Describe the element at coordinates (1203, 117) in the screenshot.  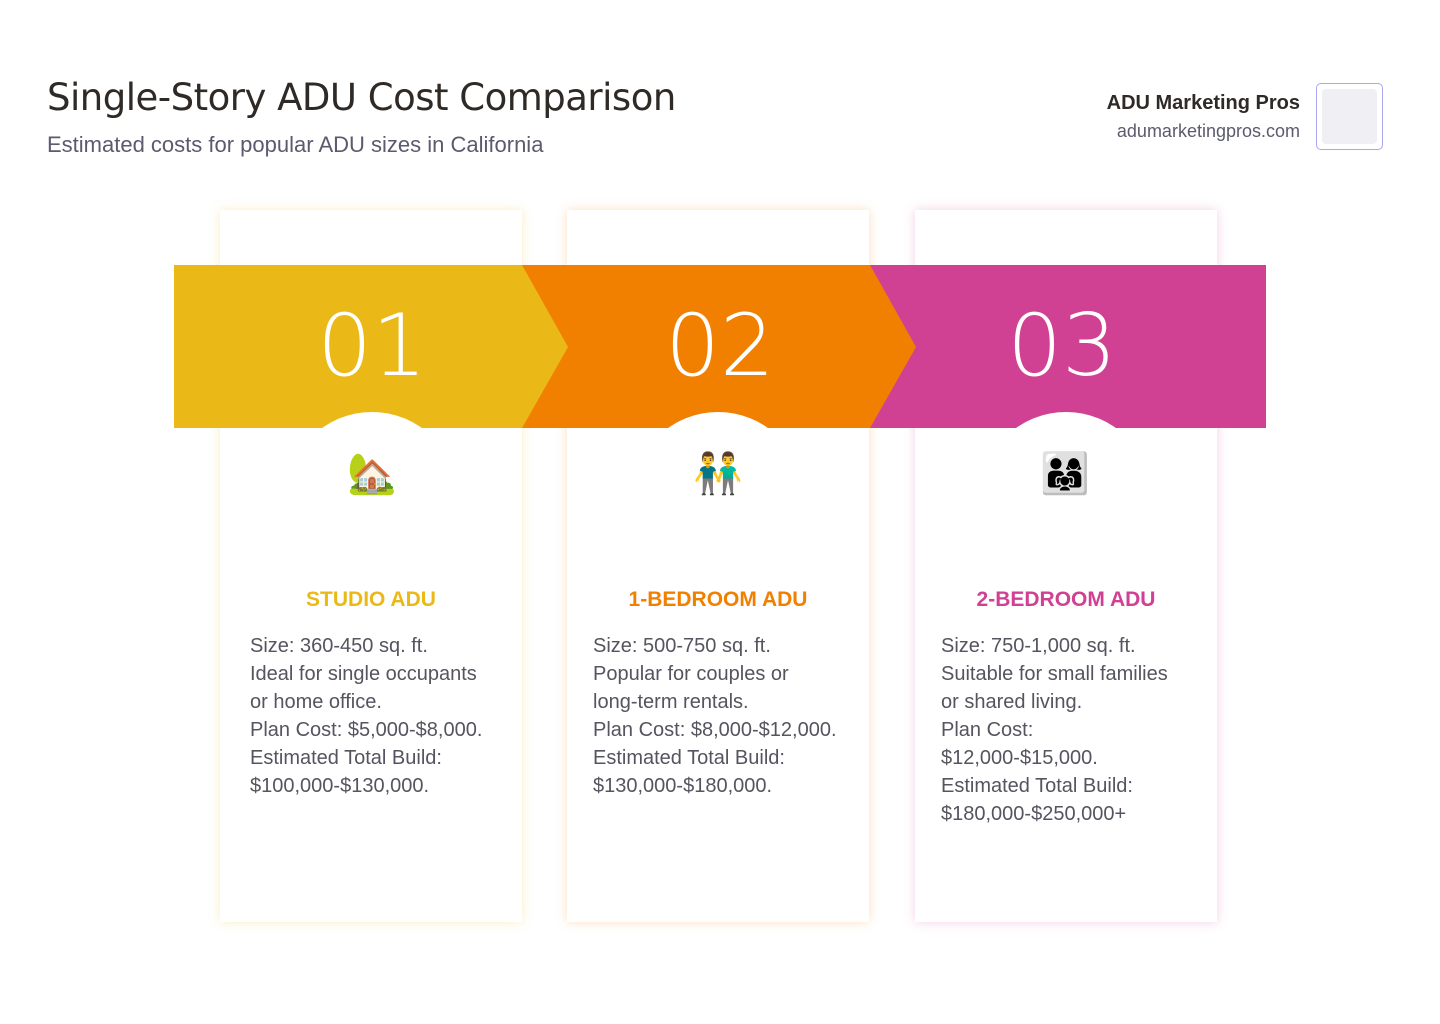
I see `brand: ADU Marketing Pros adumarketingpros.com` at that location.